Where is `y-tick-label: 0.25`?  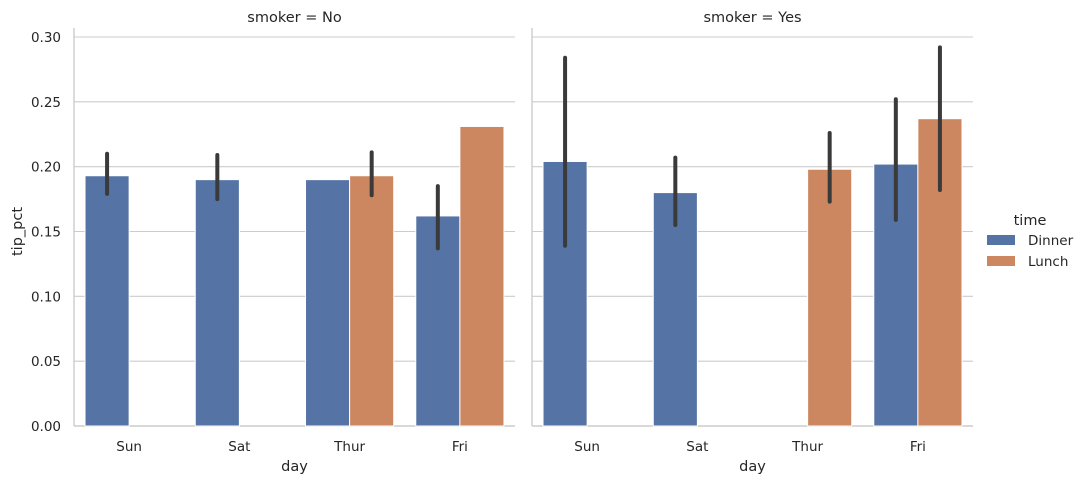 y-tick-label: 0.25 is located at coordinates (46, 103).